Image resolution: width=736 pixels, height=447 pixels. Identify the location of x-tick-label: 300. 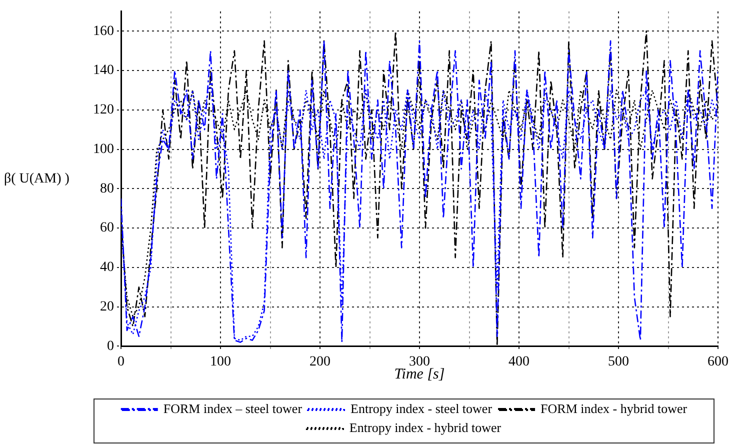
(419, 362).